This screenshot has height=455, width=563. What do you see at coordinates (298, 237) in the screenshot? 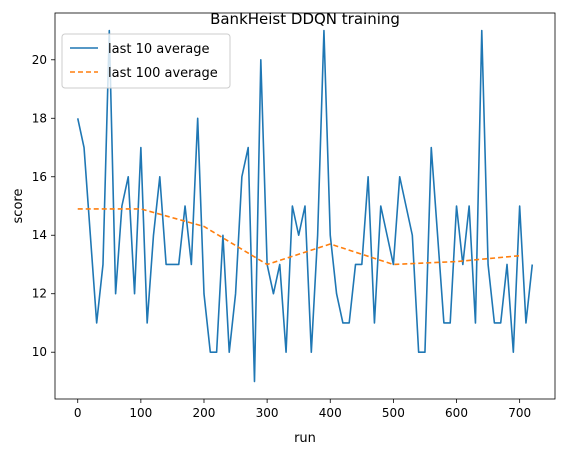
I see `series-line-last-100-average` at bounding box center [298, 237].